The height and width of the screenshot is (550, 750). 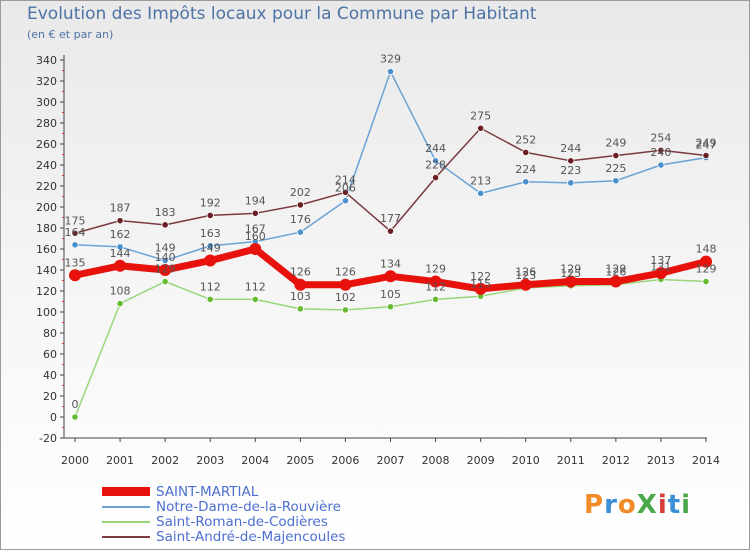 What do you see at coordinates (615, 143) in the screenshot?
I see `data-label: 249` at bounding box center [615, 143].